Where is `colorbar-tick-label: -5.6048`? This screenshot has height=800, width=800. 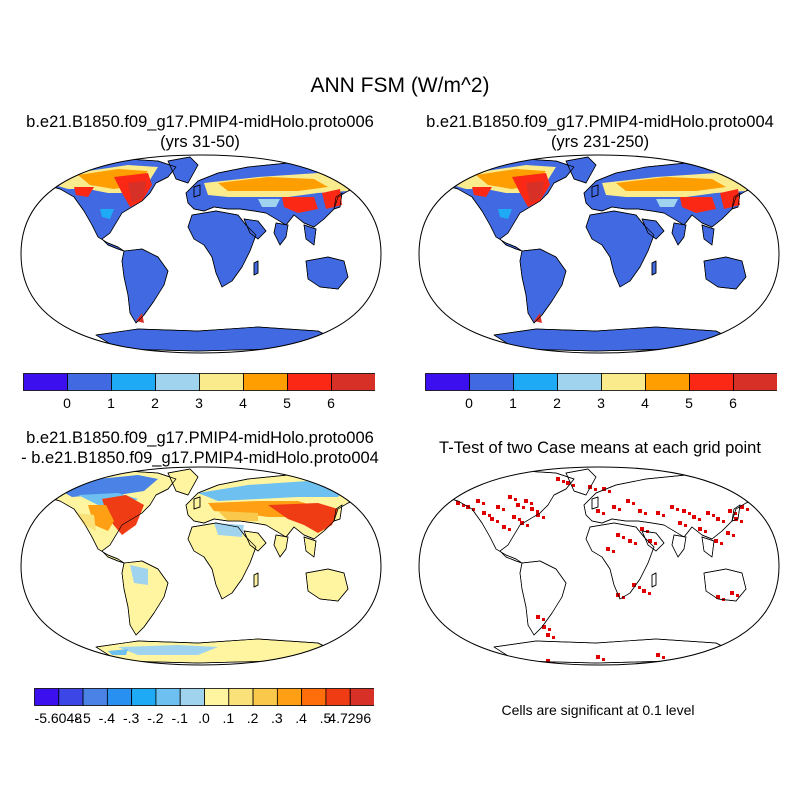
colorbar-tick-label: -5.6048 is located at coordinates (59, 718).